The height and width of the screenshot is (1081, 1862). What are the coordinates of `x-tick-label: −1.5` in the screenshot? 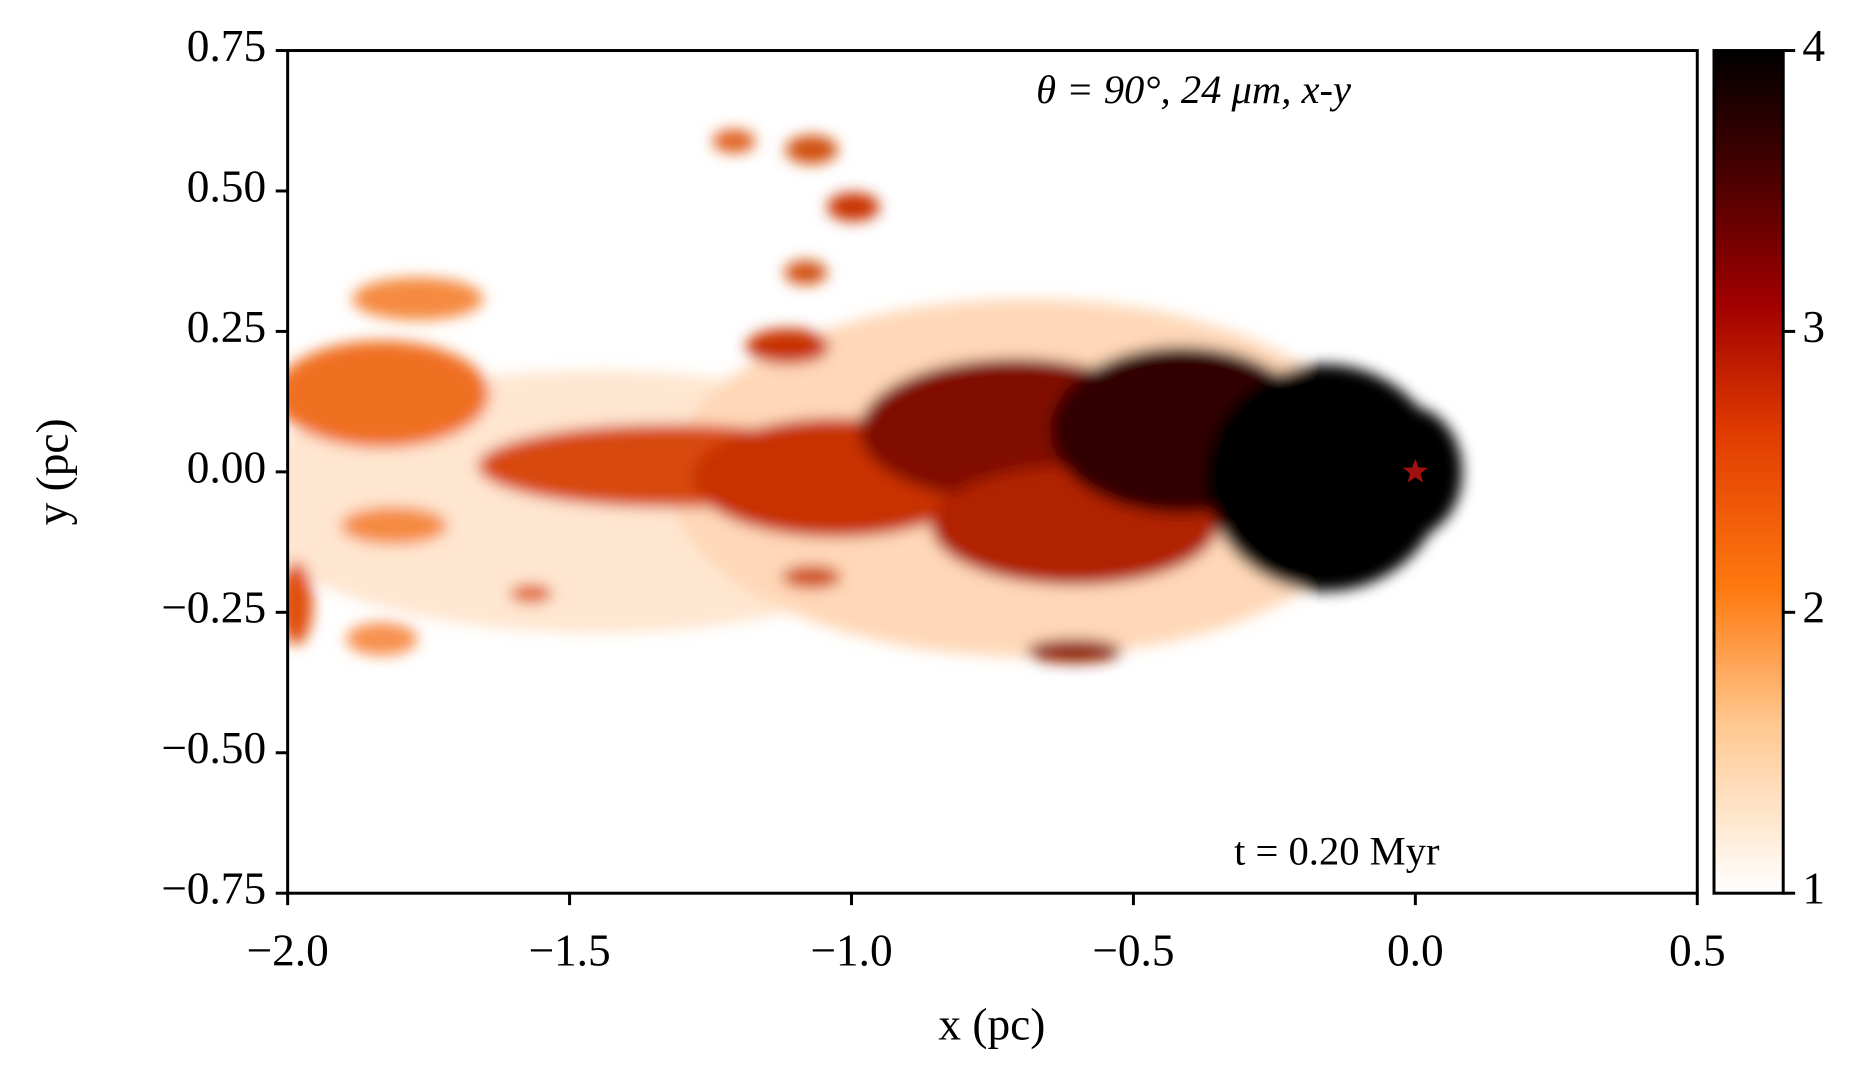 It's located at (569, 951).